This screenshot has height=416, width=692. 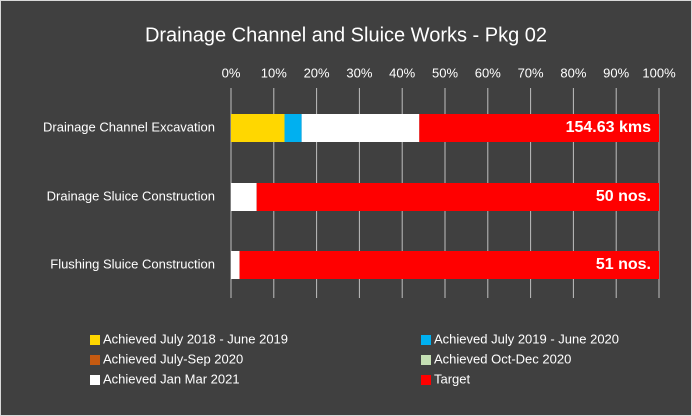 What do you see at coordinates (623, 196) in the screenshot?
I see `bar-label: 50 nos.` at bounding box center [623, 196].